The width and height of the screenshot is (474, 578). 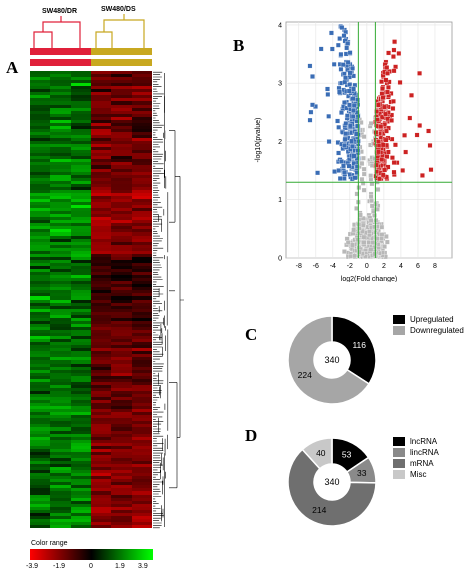 I want to click on legend-label: Downregulated, so click(x=437, y=330).